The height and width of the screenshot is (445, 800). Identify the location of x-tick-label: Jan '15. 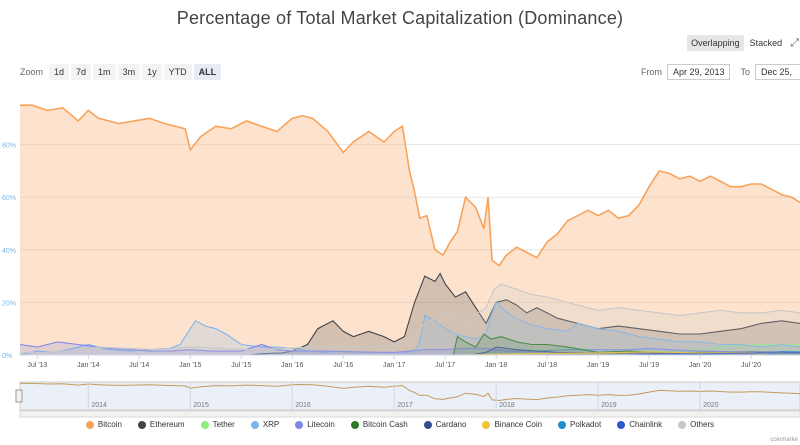
(190, 365).